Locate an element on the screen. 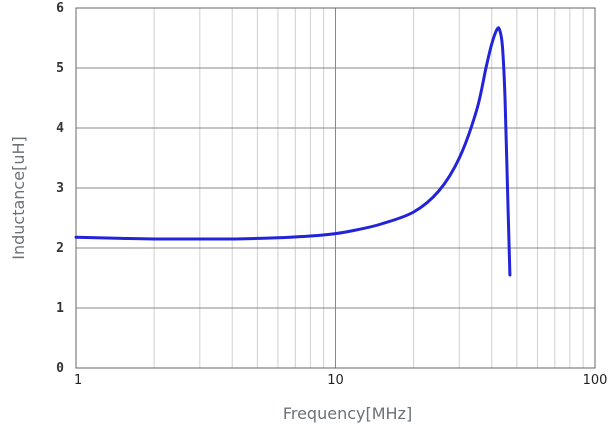 Image resolution: width=615 pixels, height=433 pixels. y-tick-label: 6 is located at coordinates (60, 8).